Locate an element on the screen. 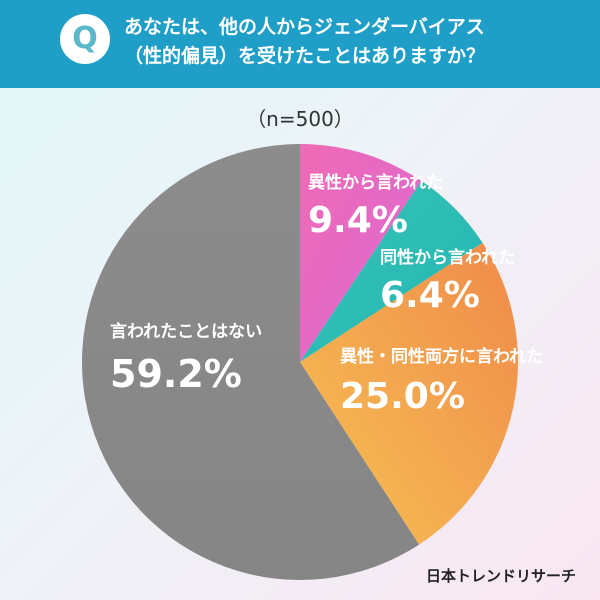  slice-hetero-label: 異性から言われた is located at coordinates (375, 182).